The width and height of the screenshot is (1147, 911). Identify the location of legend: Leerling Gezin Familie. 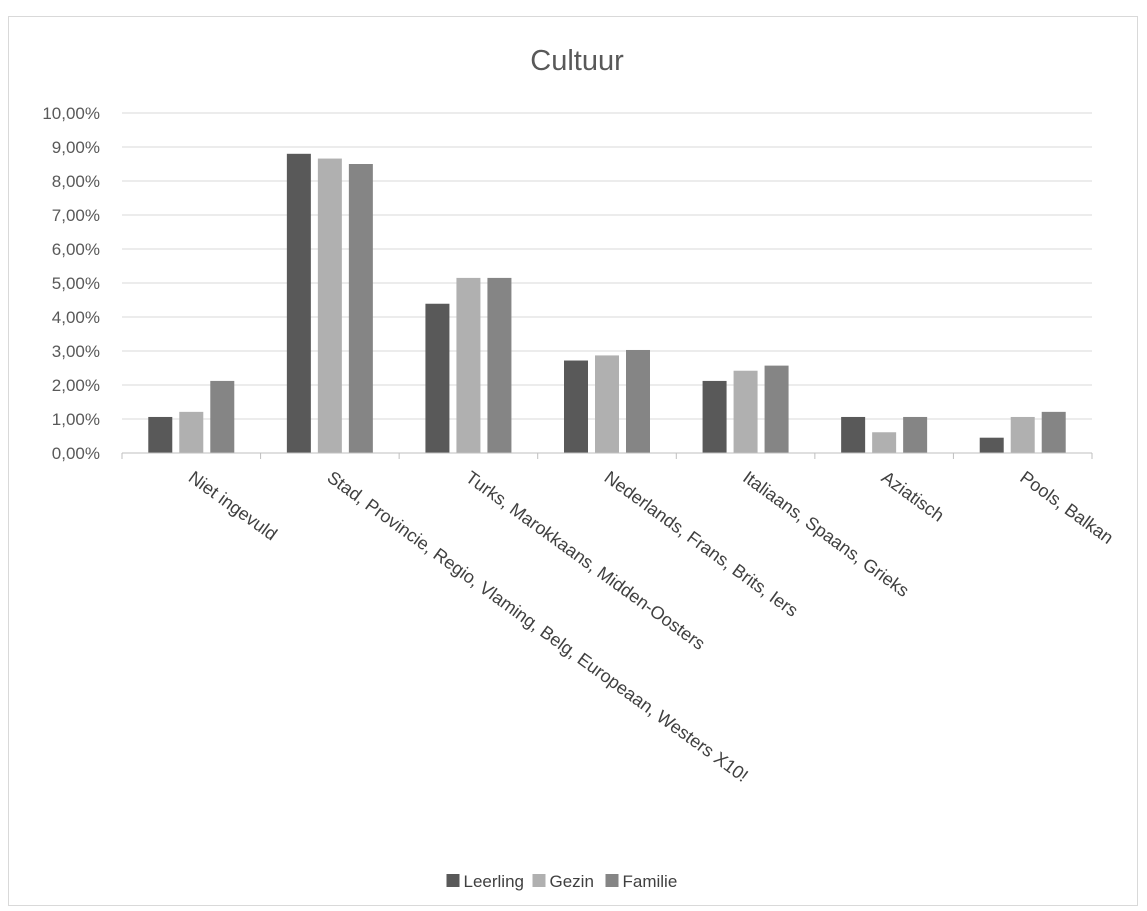
(562, 881).